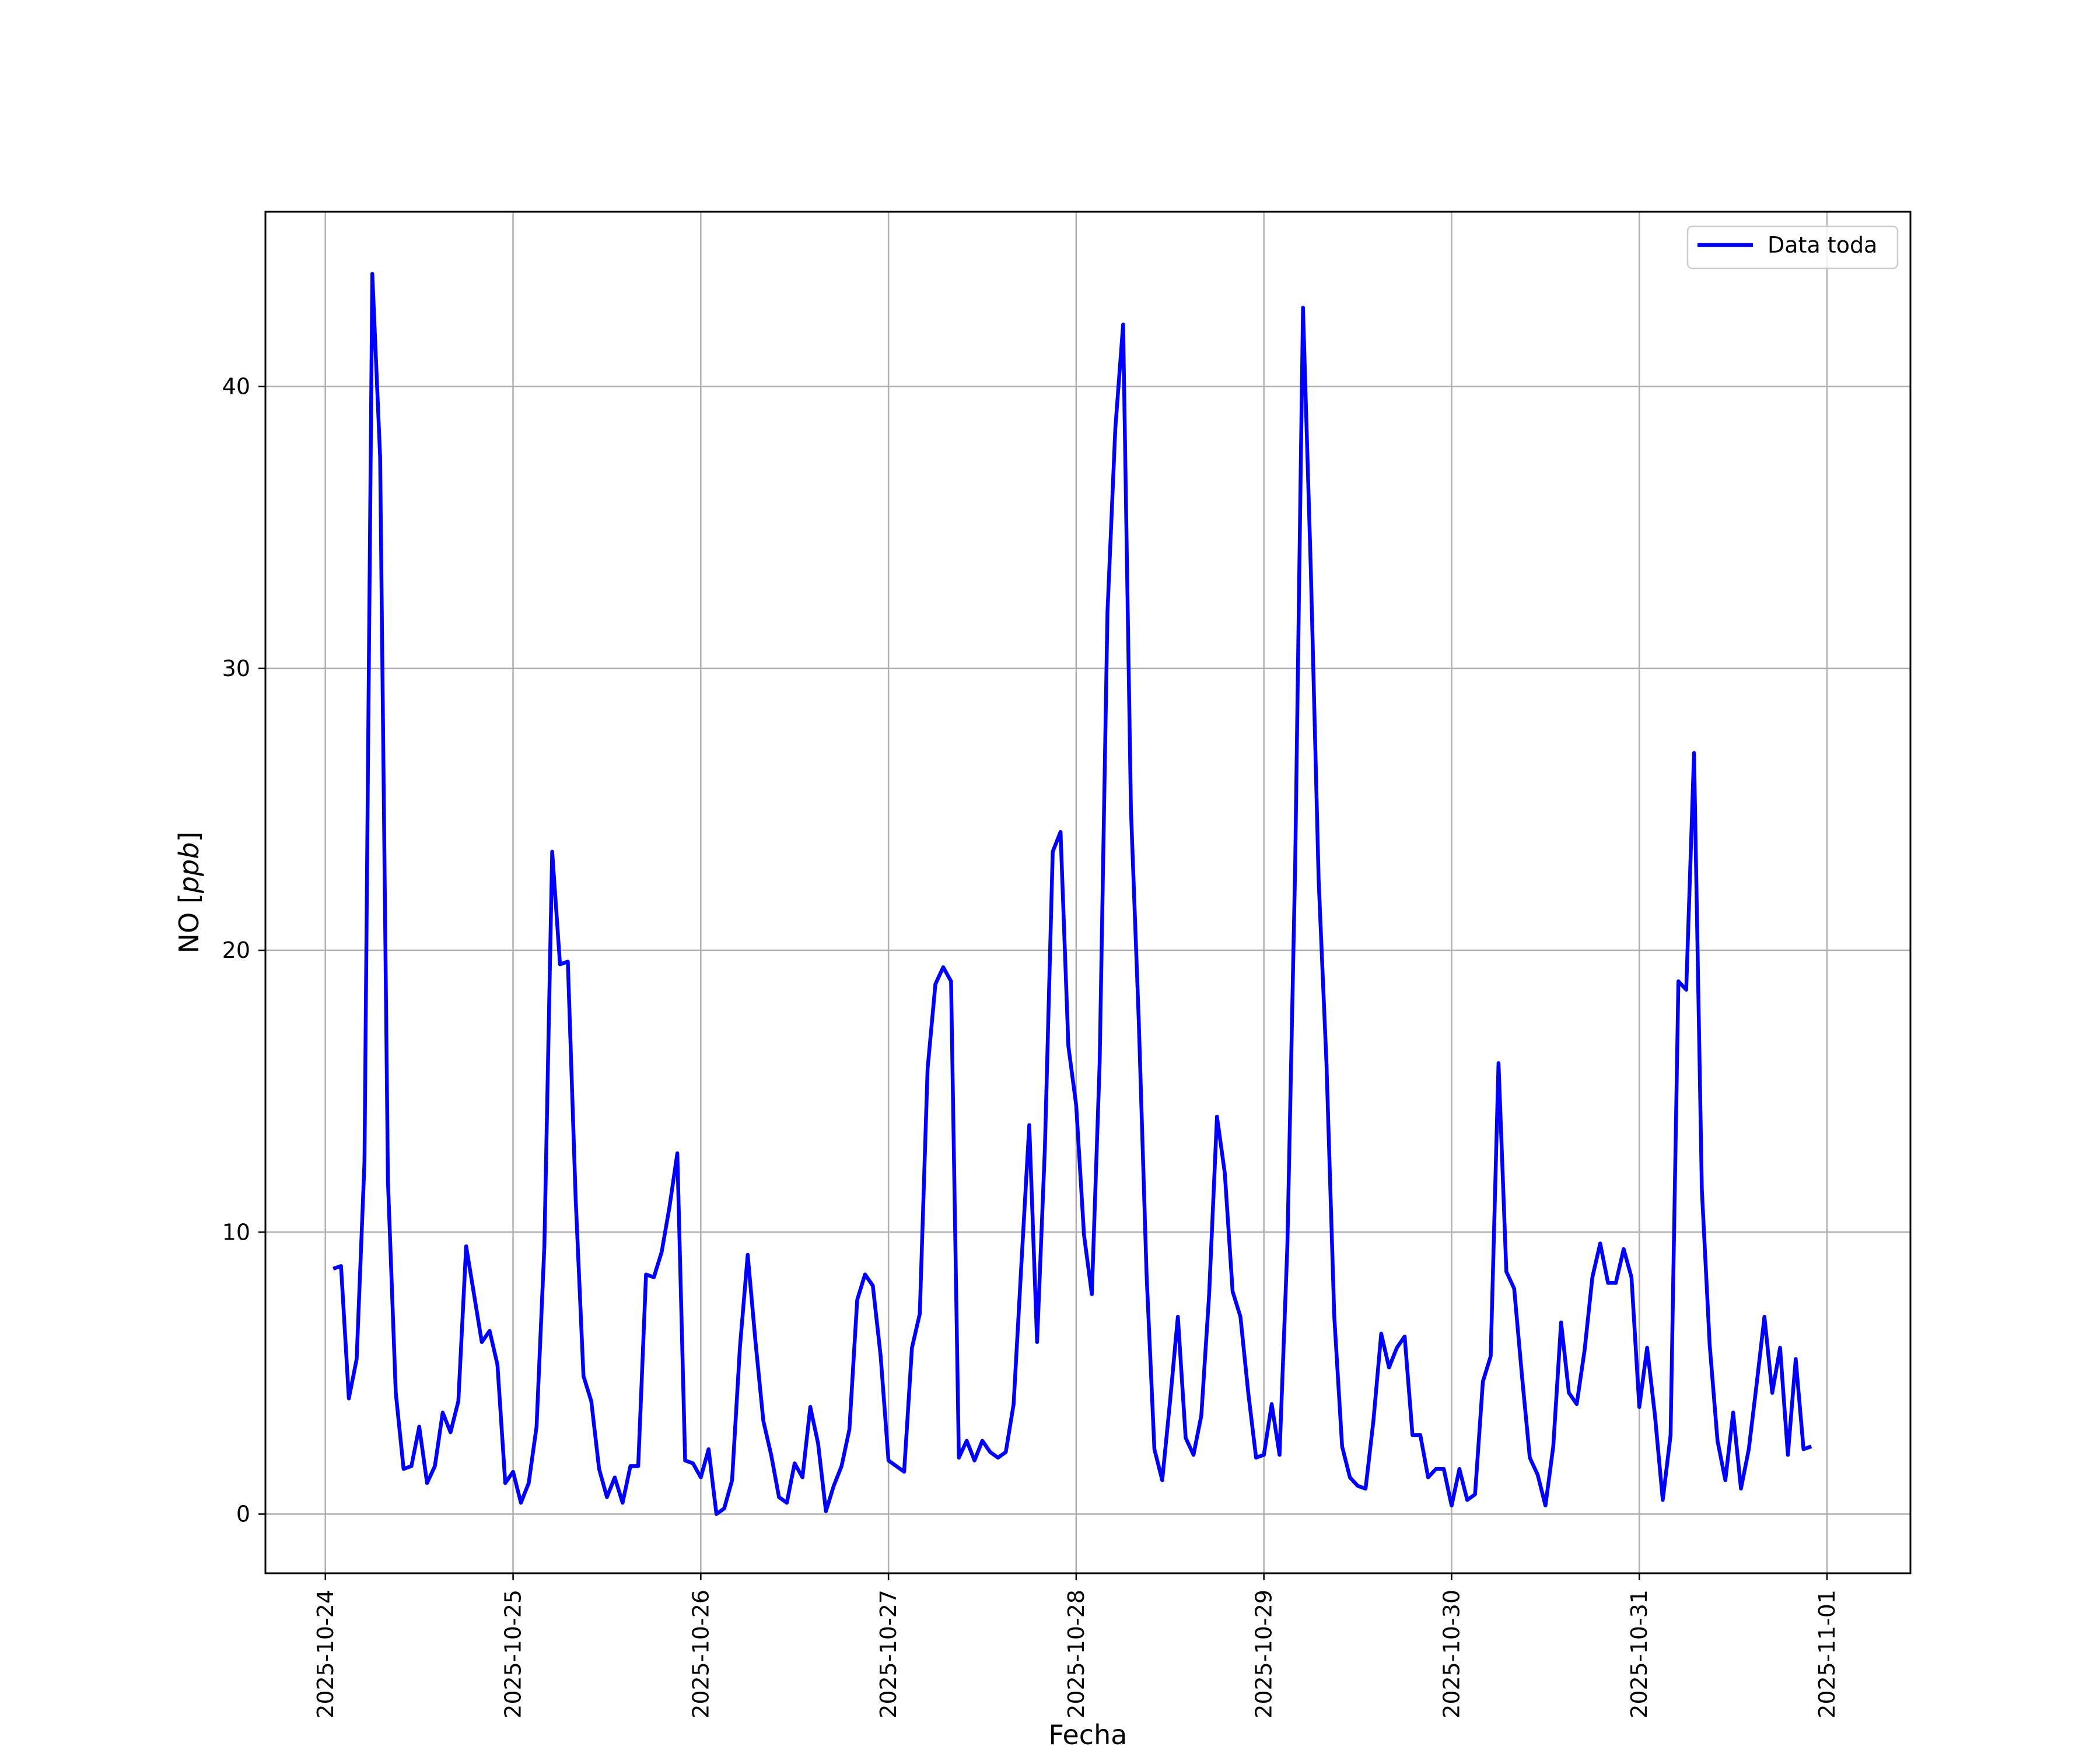 The image size is (2100, 1750). Describe the element at coordinates (189, 923) in the screenshot. I see `y-axis-label-text: NO [` at that location.